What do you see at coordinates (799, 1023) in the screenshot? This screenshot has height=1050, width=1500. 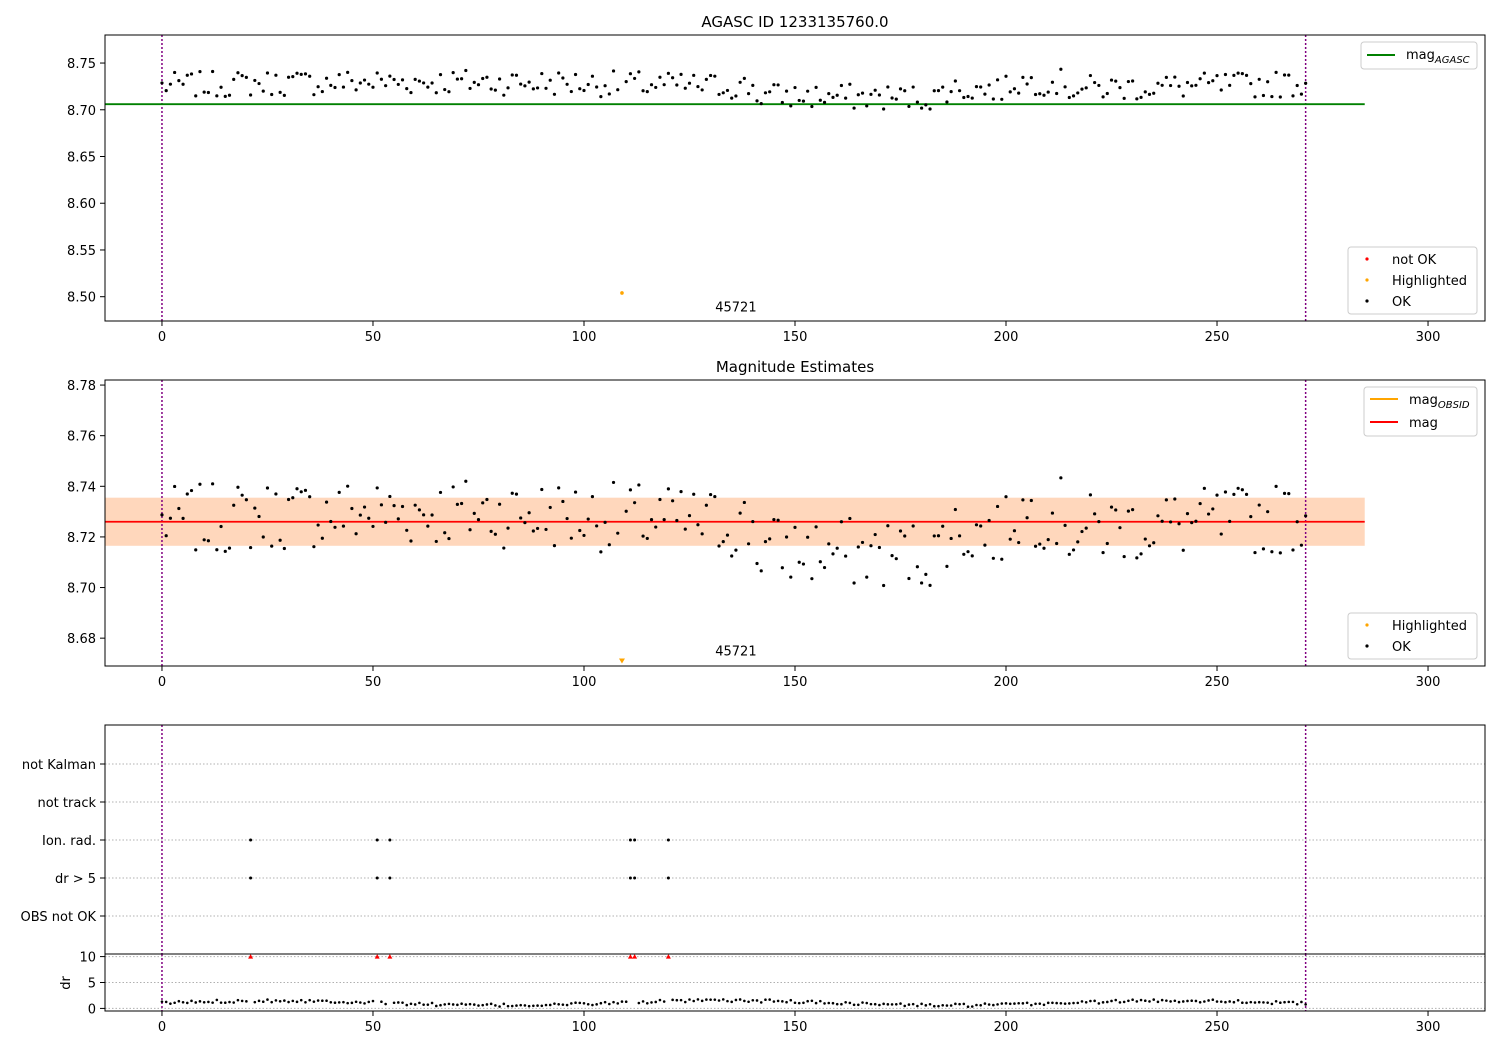 I see `x-axis: 0 50 100 150 200 250 300` at bounding box center [799, 1023].